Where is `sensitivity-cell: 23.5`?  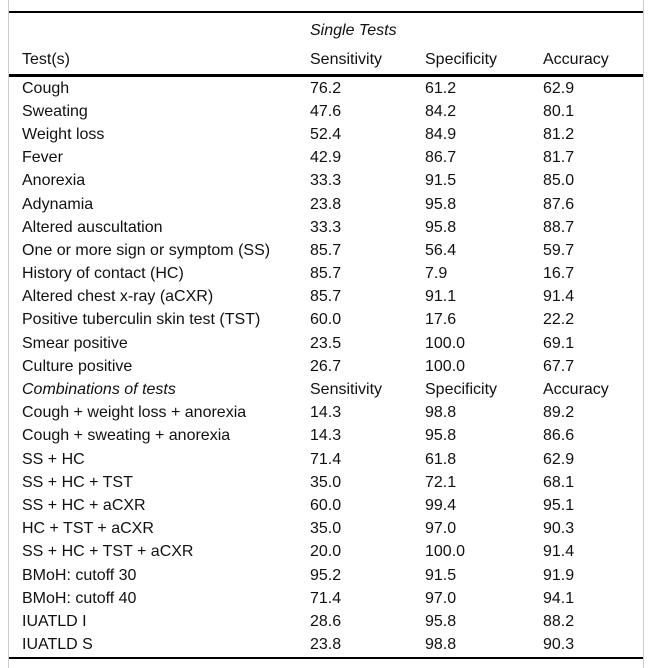 sensitivity-cell: 23.5 is located at coordinates (326, 343).